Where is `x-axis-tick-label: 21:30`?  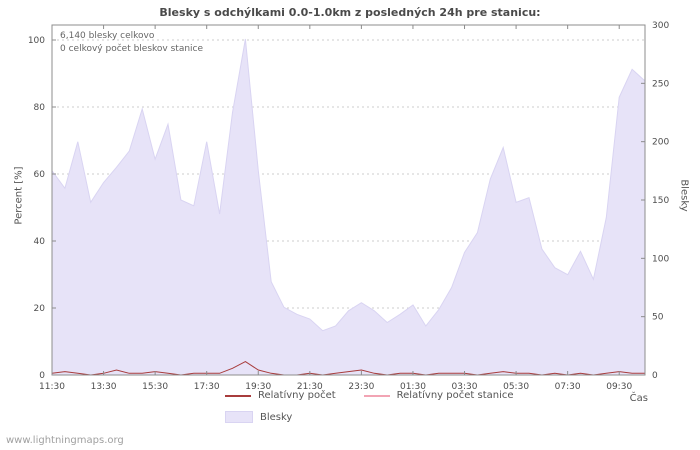
x-axis-tick-label: 21:30 is located at coordinates (310, 387).